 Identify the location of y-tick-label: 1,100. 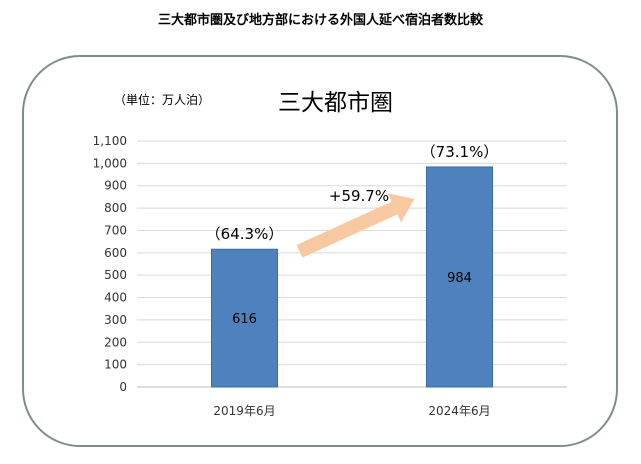
(110, 141).